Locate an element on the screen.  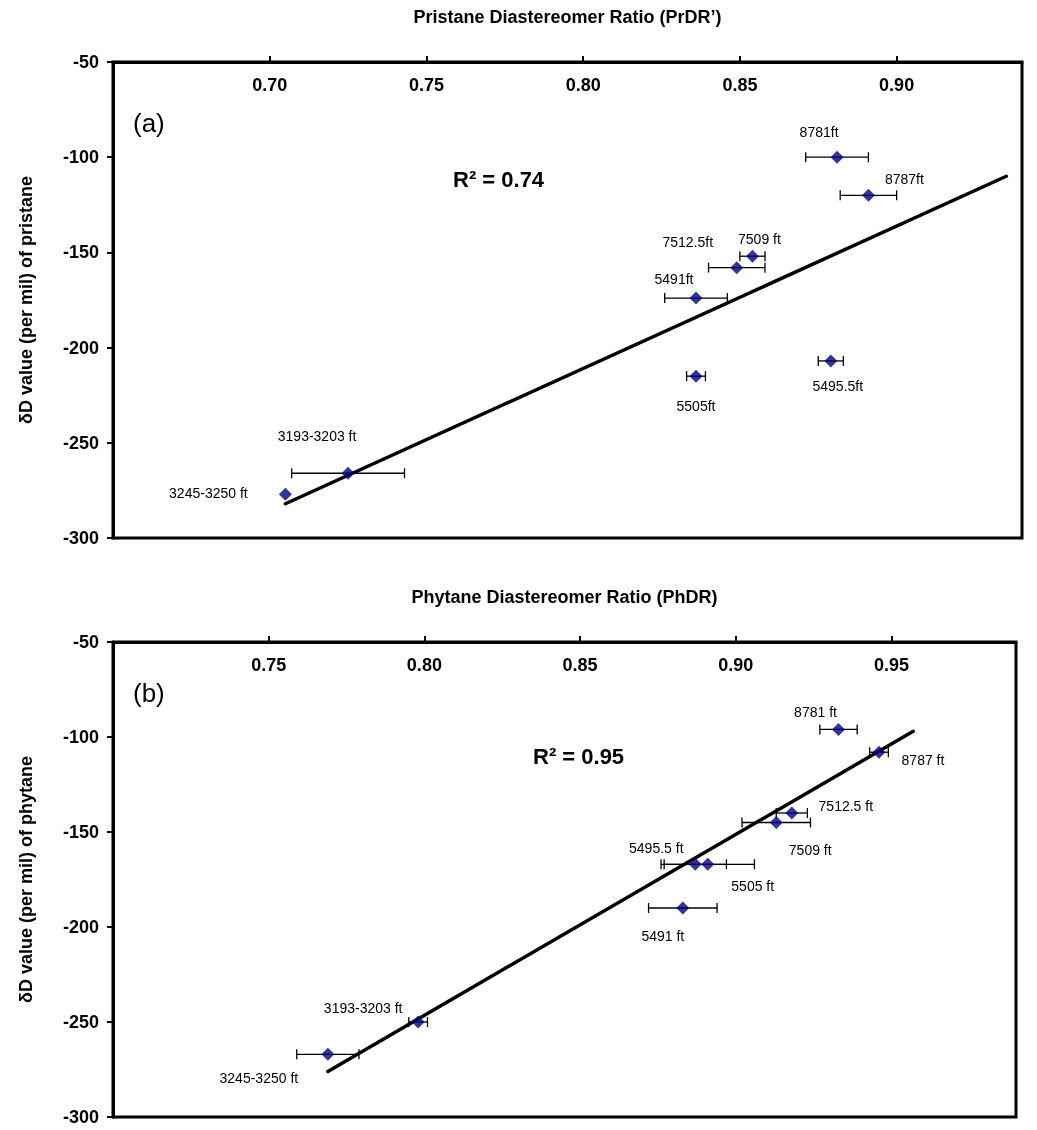
y-axis-title: δD value (per mil) of phytane is located at coordinates (26, 879).